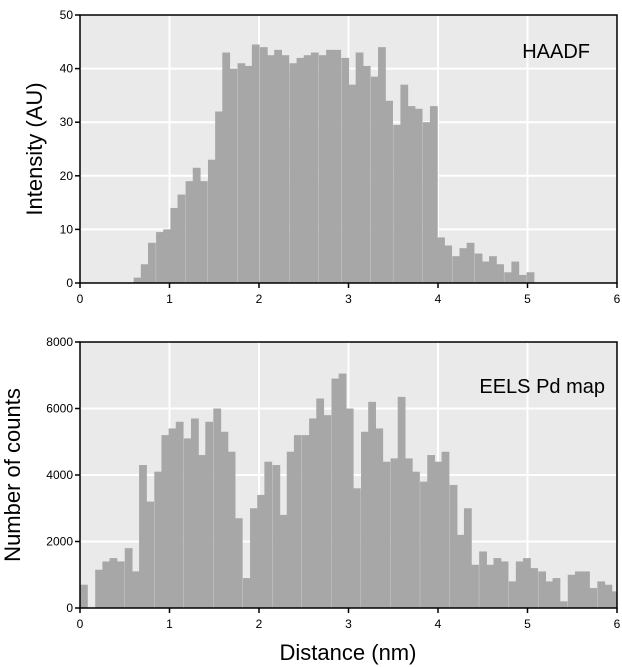 Image resolution: width=622 pixels, height=667 pixels. I want to click on haadf-y-tick-label: 30, so click(67, 122).